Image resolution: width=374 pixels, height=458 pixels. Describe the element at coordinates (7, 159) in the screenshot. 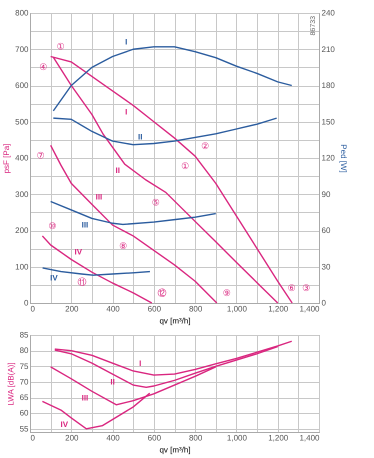

I see `y-axis-title: psF [Pa]` at that location.